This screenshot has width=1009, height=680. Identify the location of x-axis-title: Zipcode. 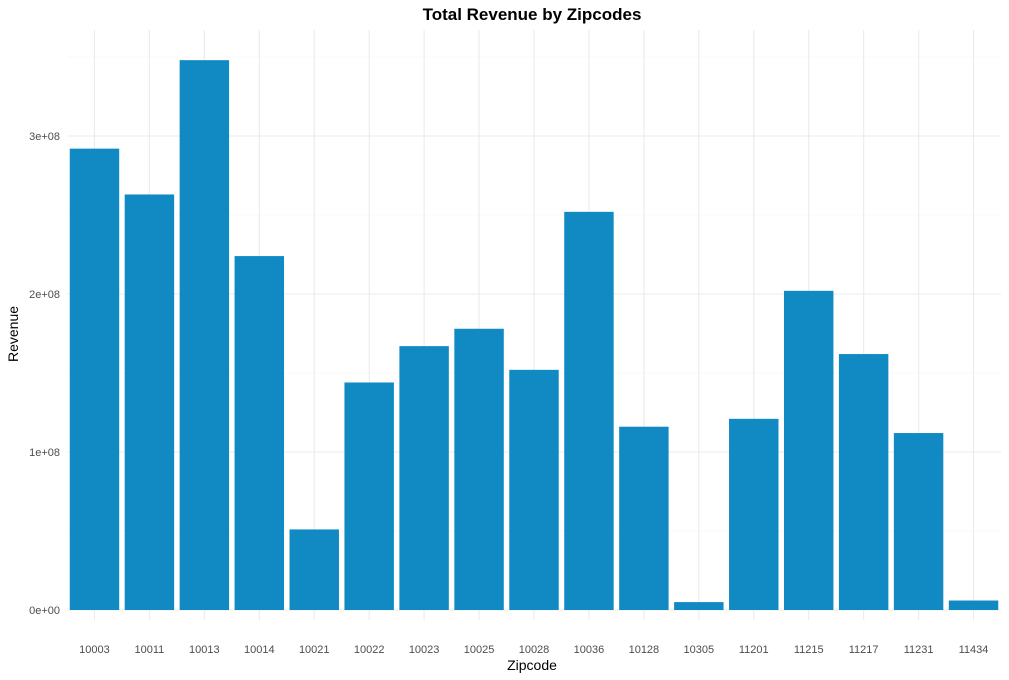
(532, 665).